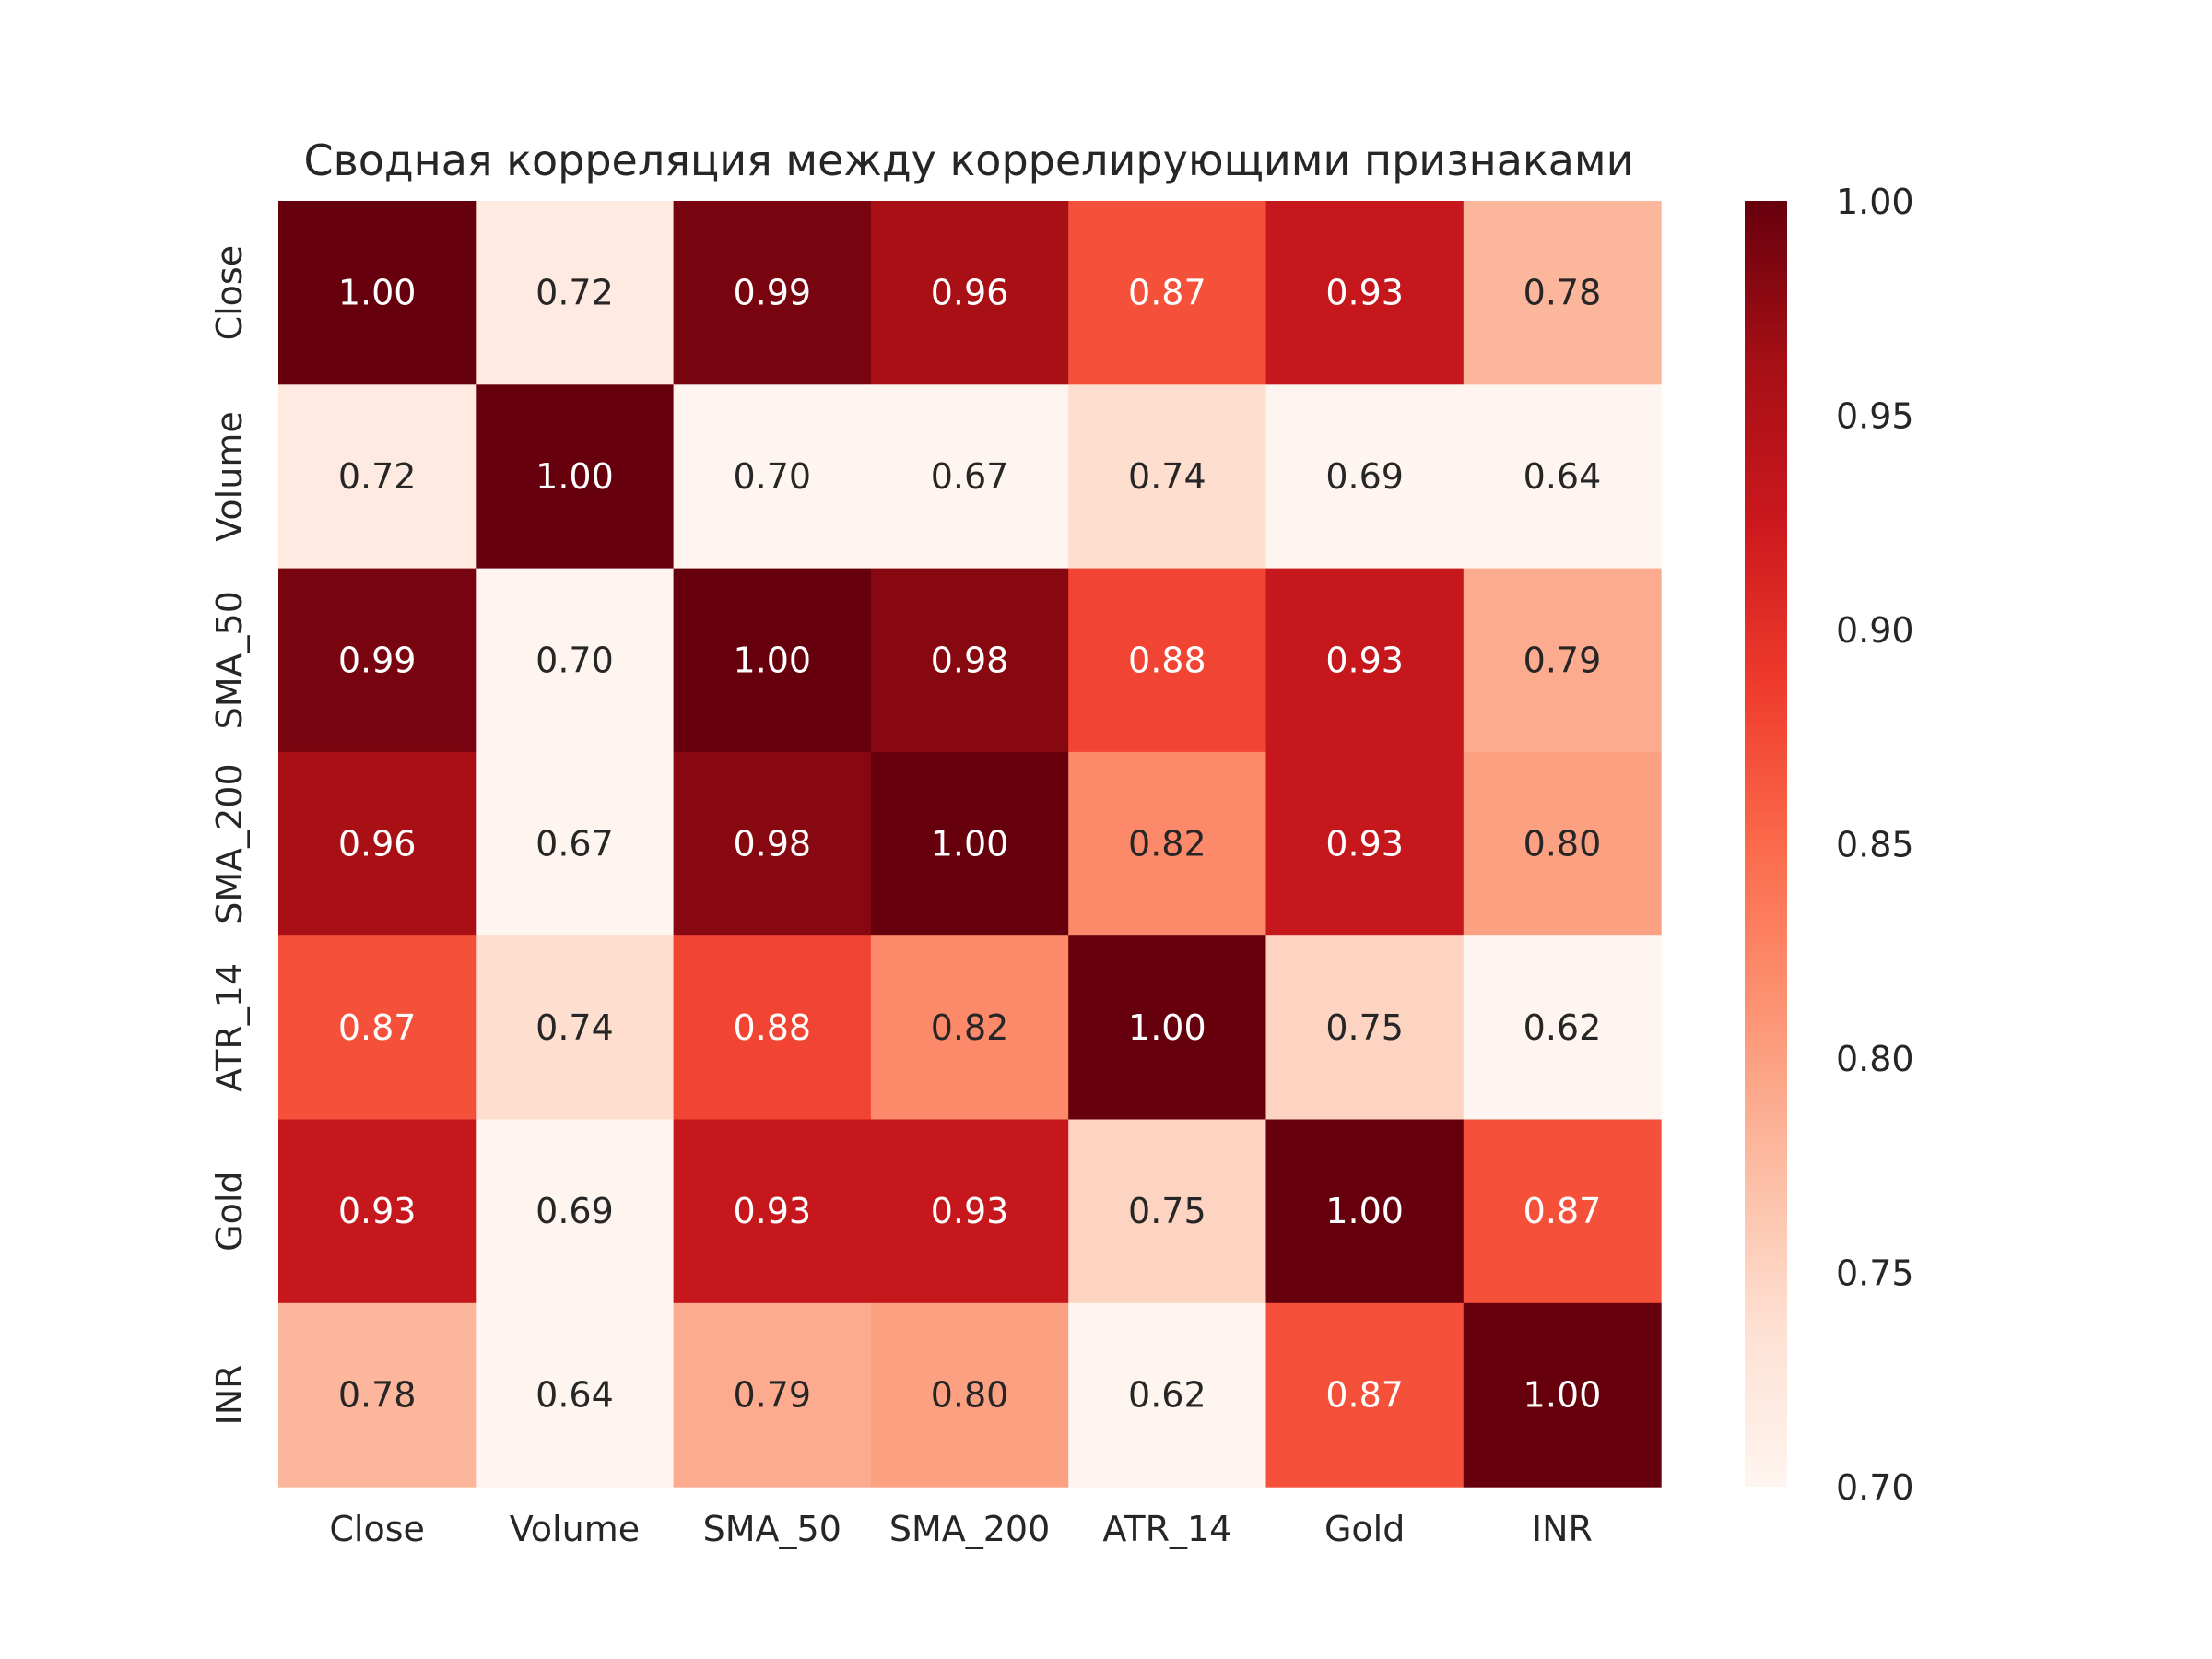 The image size is (2212, 1659). I want to click on y-tick-label: SMA_200, so click(229, 843).